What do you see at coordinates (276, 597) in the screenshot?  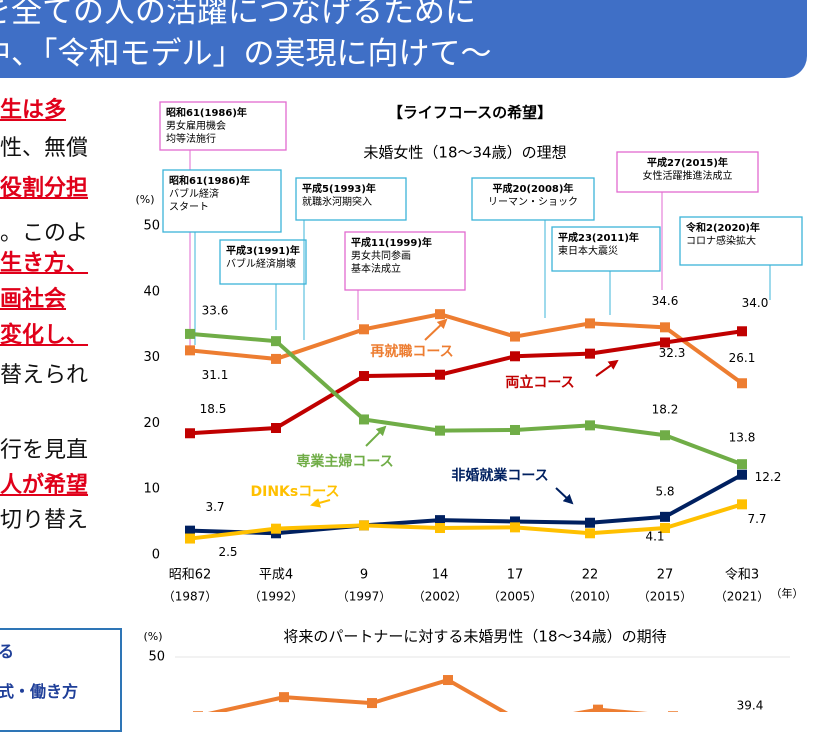 I see `x-tick-year: （1992）` at bounding box center [276, 597].